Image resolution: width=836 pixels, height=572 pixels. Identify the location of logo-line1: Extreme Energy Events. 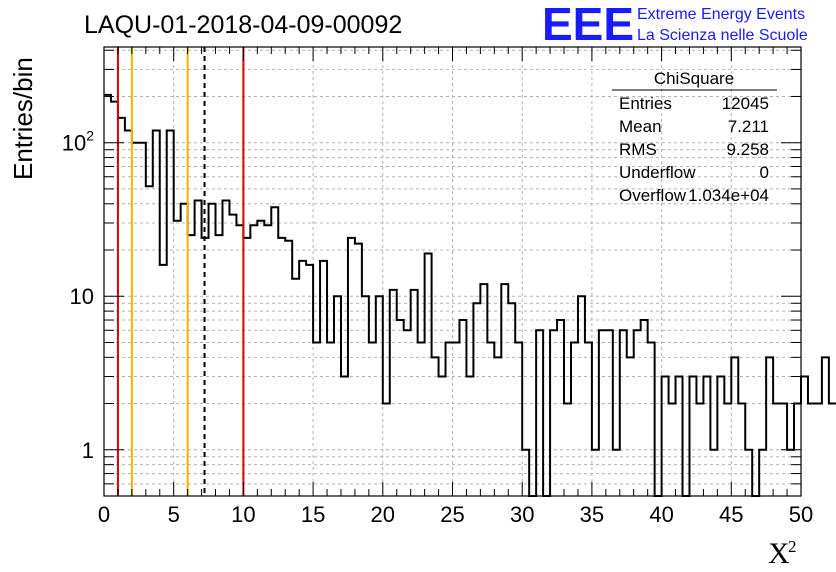
(721, 14).